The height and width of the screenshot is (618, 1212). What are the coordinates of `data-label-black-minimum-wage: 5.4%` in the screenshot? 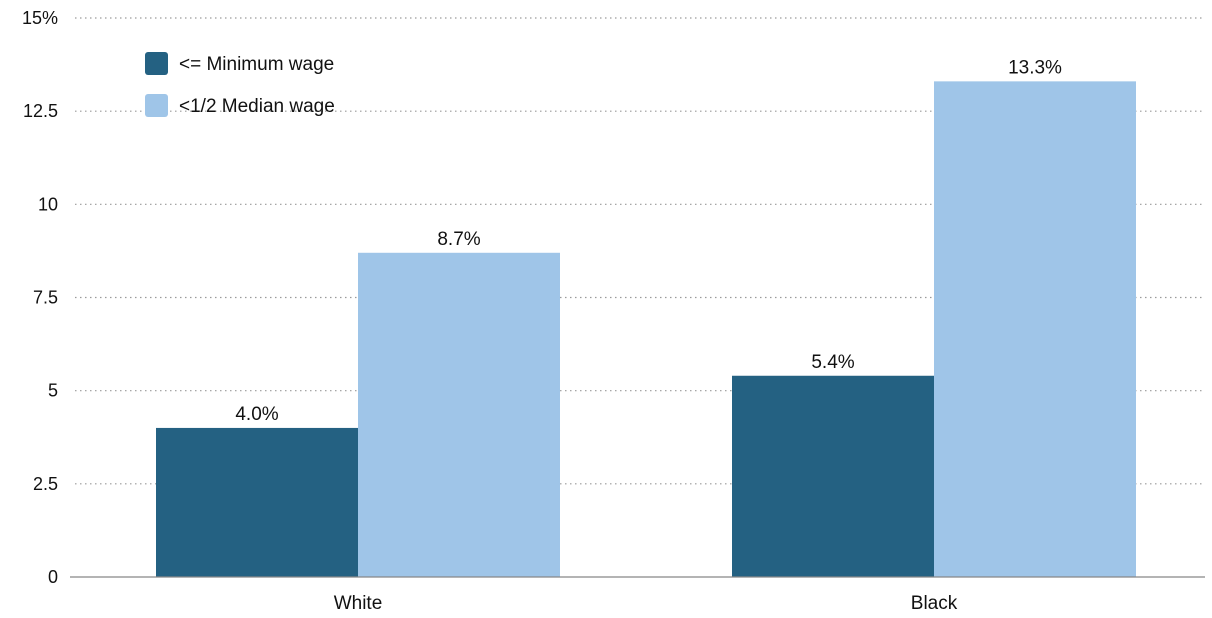 It's located at (832, 362).